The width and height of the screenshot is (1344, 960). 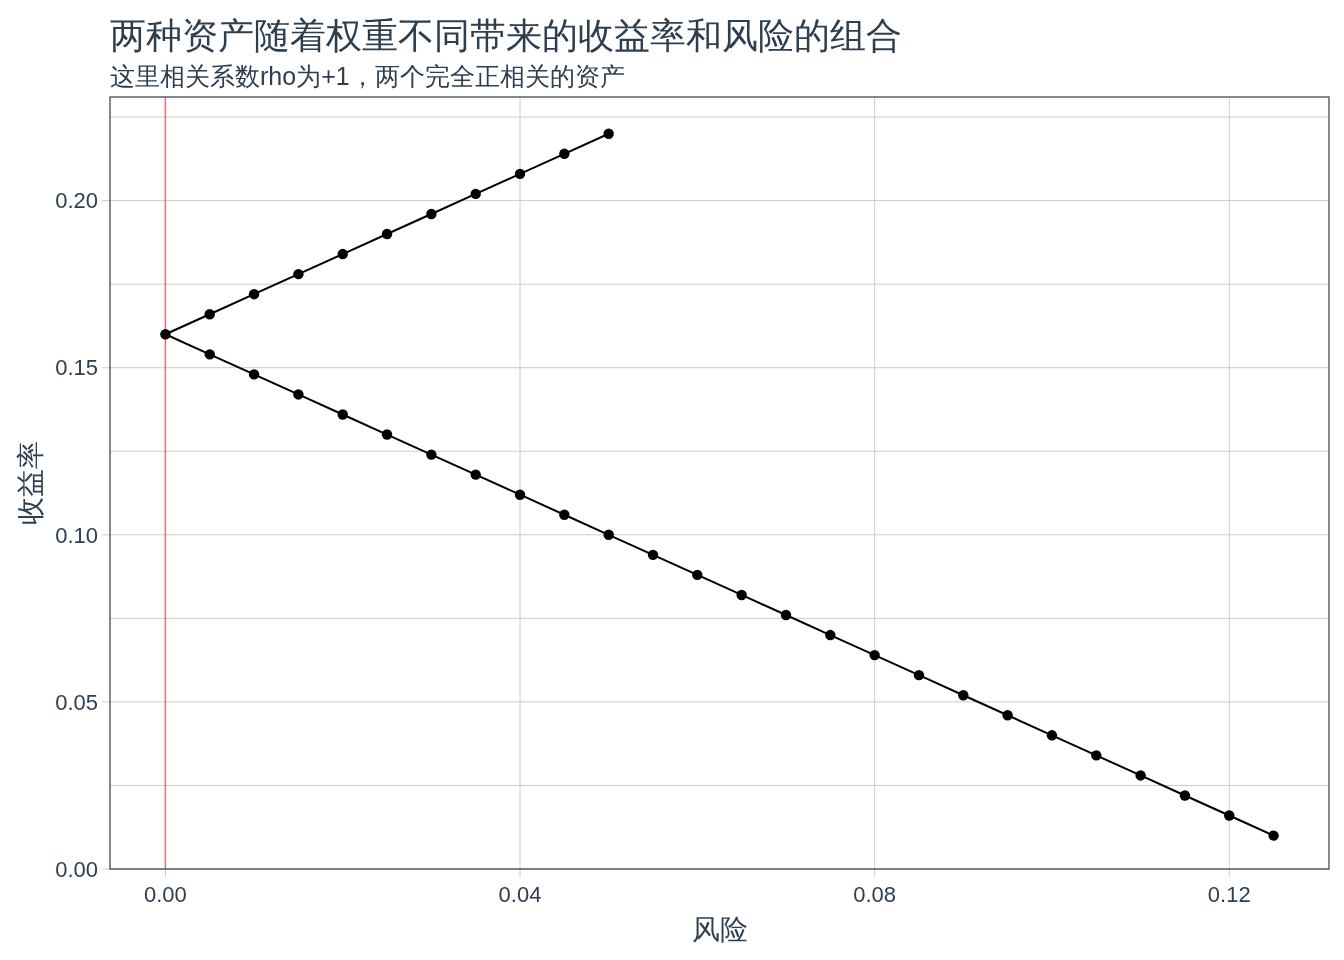 What do you see at coordinates (875, 894) in the screenshot?
I see `x-tick-label: 0.08` at bounding box center [875, 894].